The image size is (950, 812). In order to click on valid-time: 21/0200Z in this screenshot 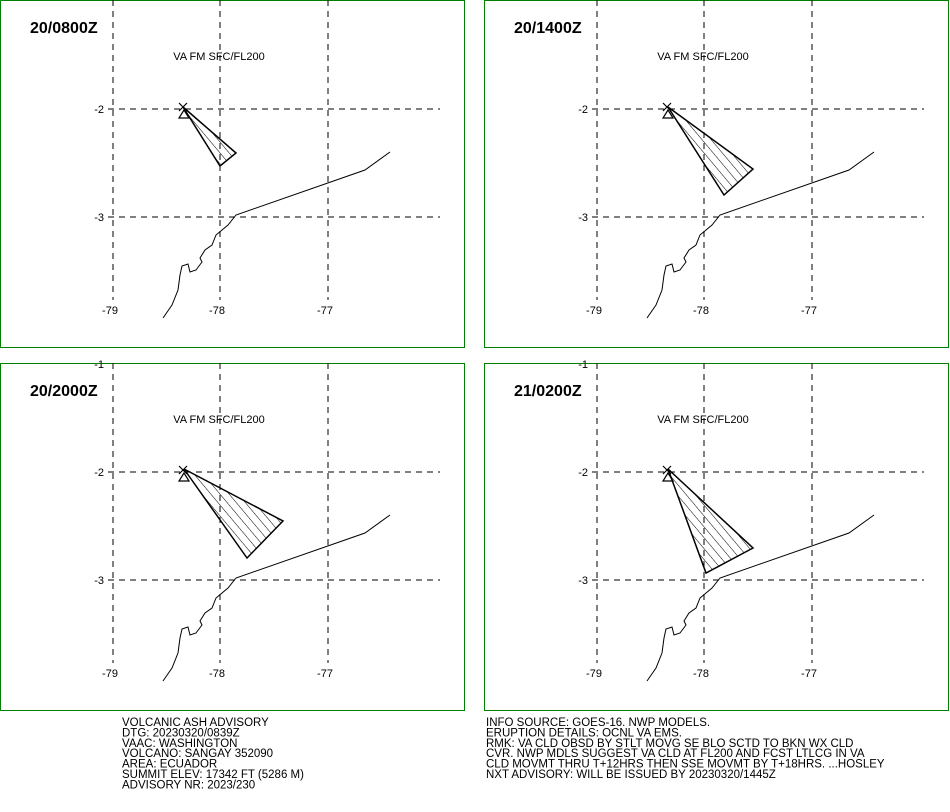, I will do `click(548, 391)`.